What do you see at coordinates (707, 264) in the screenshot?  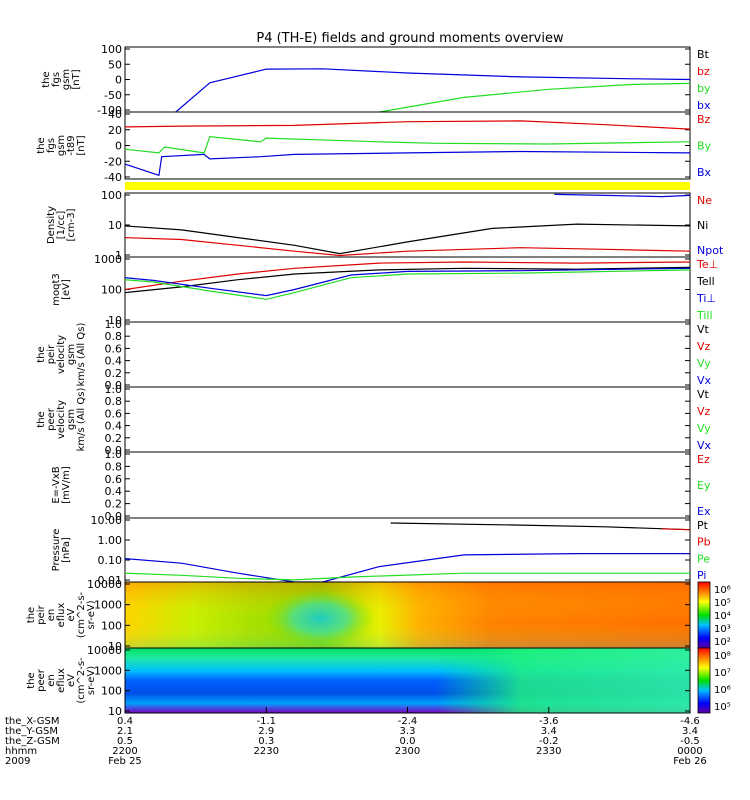 I see `legend-entry: Te⊥` at bounding box center [707, 264].